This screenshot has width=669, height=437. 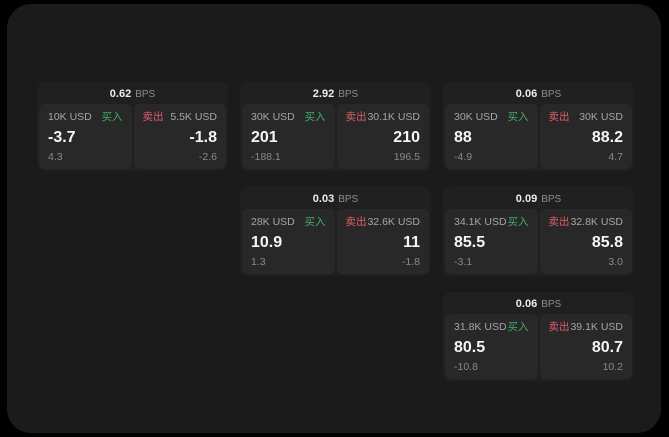 I want to click on sell-amount: 39.1K USD, so click(x=596, y=327).